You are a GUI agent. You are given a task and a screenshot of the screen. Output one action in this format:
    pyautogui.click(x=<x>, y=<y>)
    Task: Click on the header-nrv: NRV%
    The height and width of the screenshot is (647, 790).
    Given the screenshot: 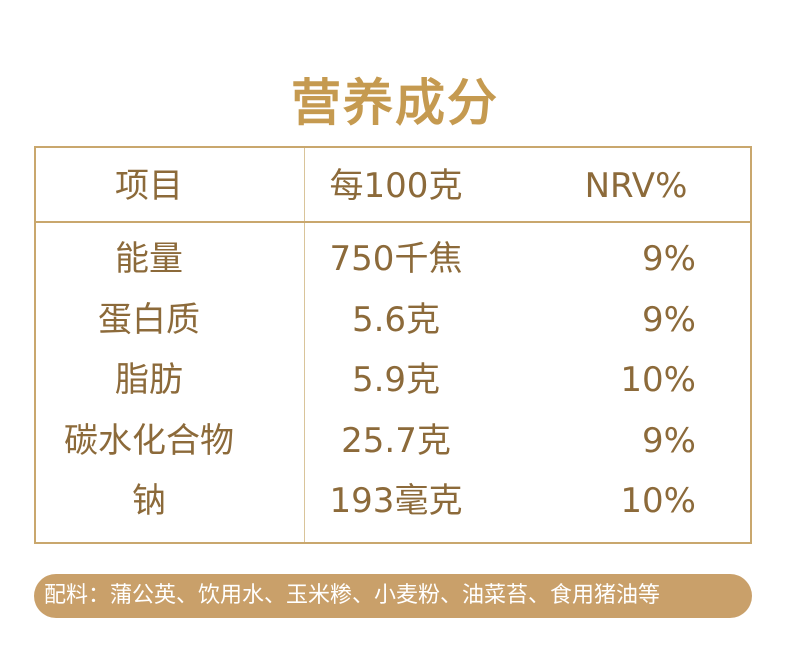 What is the action you would take?
    pyautogui.click(x=636, y=186)
    